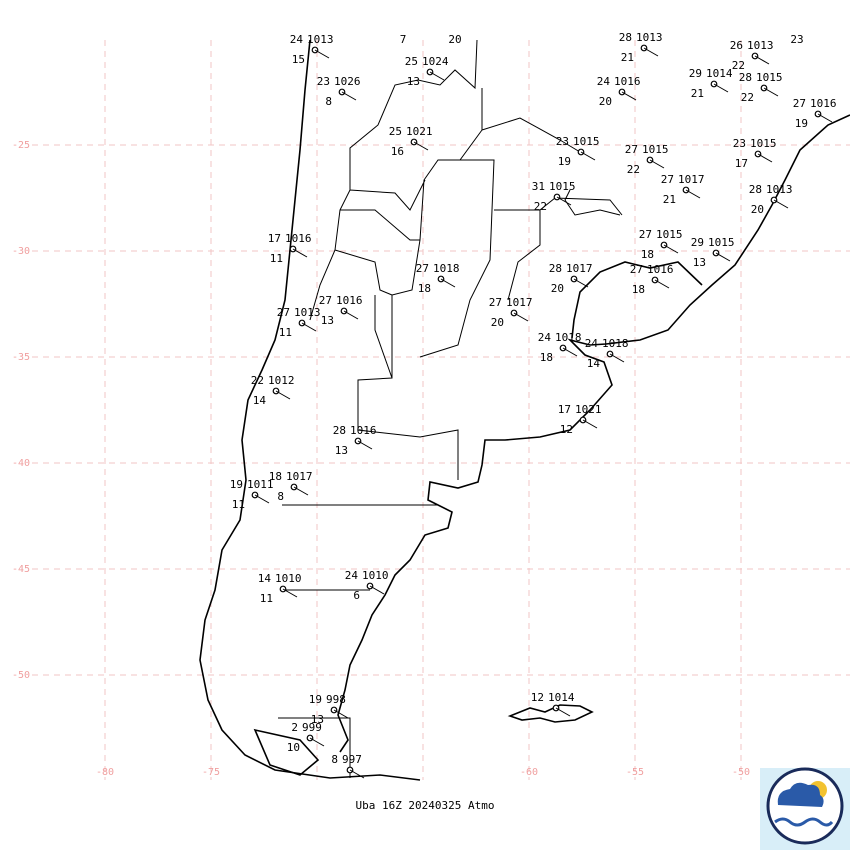 The image size is (850, 850). What do you see at coordinates (588, 409) in the screenshot?
I see `pressure: 1021` at bounding box center [588, 409].